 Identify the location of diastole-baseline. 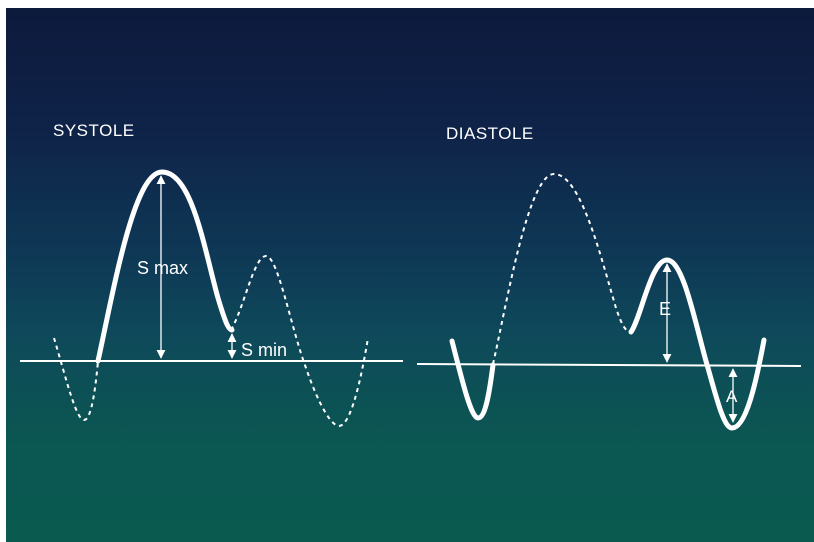
(609, 365).